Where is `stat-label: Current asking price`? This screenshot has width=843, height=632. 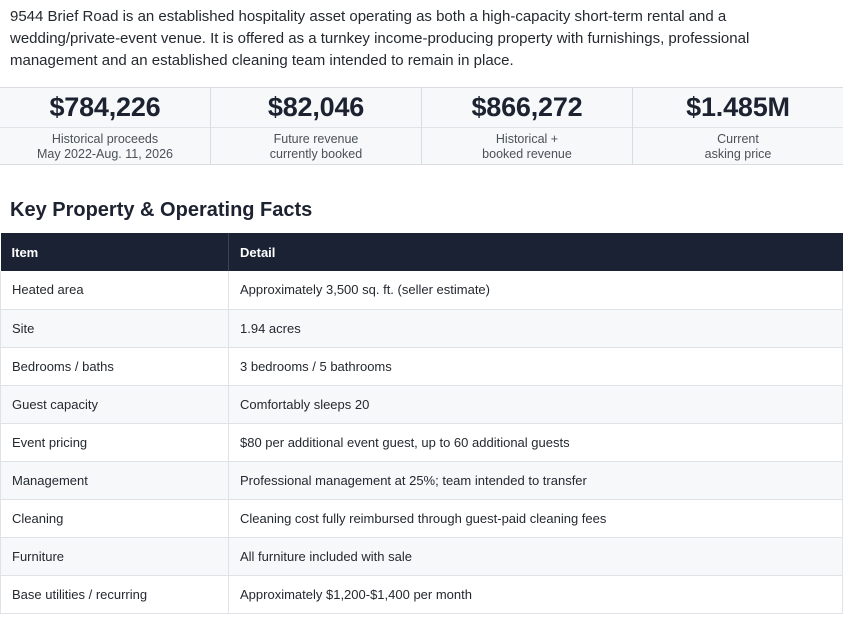
stat-label: Current asking price is located at coordinates (738, 145).